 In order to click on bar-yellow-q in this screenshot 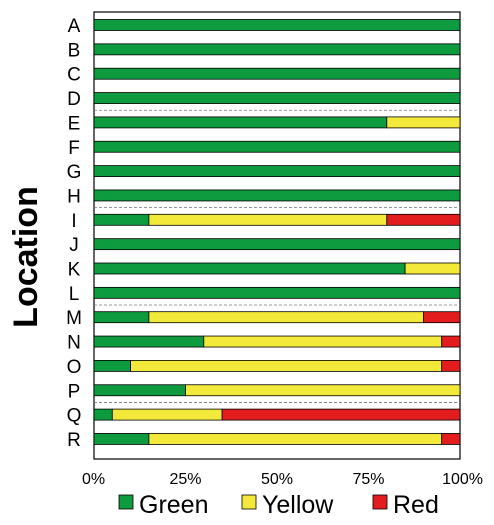, I will do `click(167, 414)`.